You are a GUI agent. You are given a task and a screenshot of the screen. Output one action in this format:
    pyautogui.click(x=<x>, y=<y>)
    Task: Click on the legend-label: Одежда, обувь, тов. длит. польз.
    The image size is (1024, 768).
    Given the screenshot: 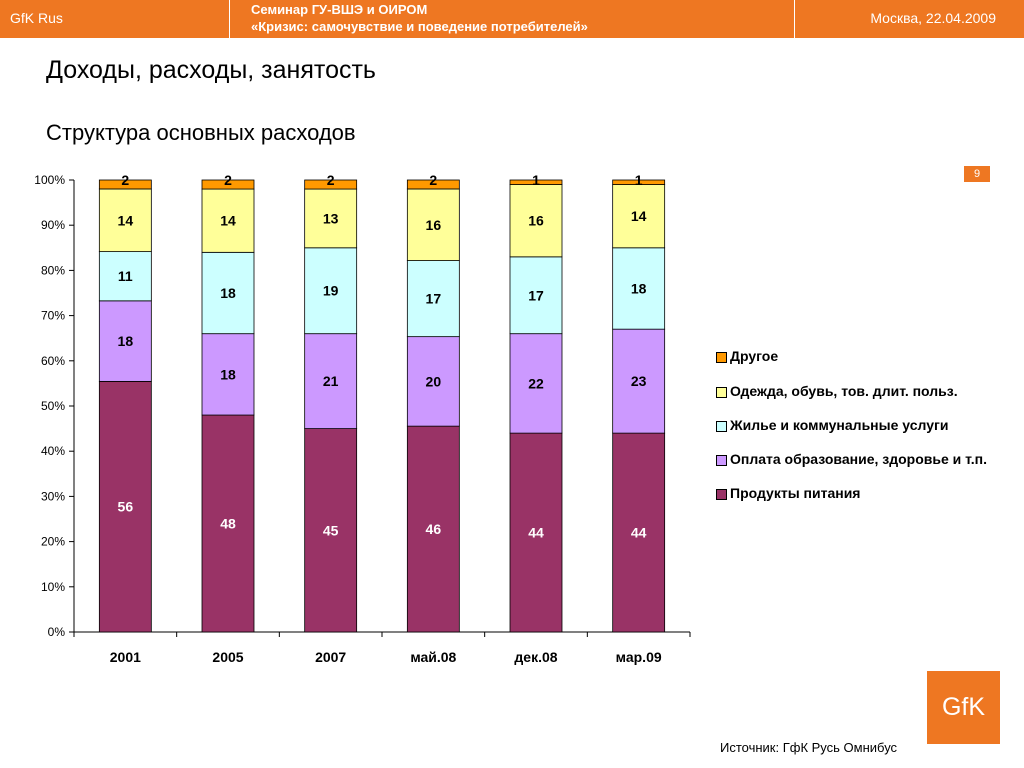 What is the action you would take?
    pyautogui.click(x=844, y=391)
    